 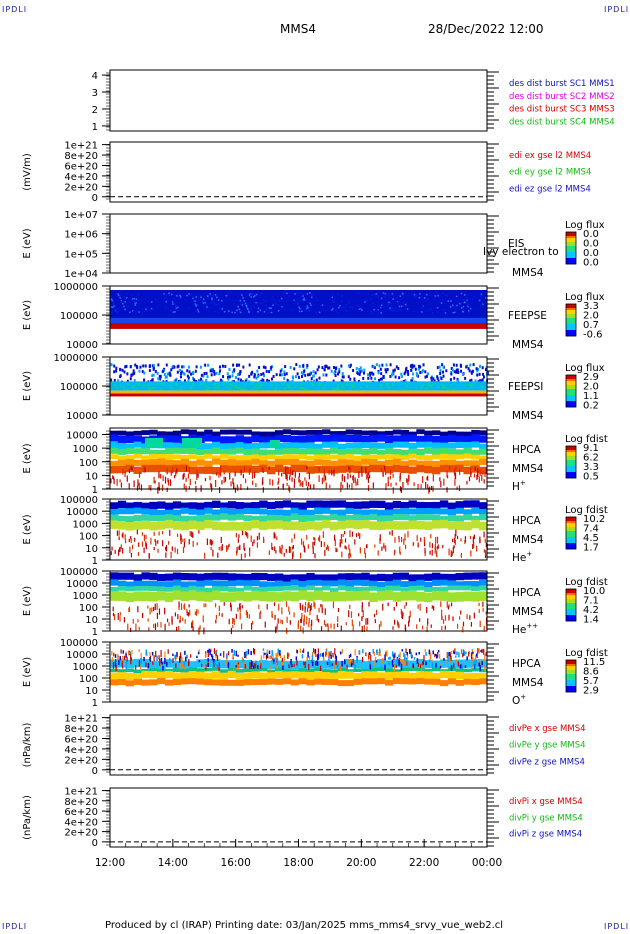 I want to click on hpca-he2-colorbar-cell, so click(x=571, y=594).